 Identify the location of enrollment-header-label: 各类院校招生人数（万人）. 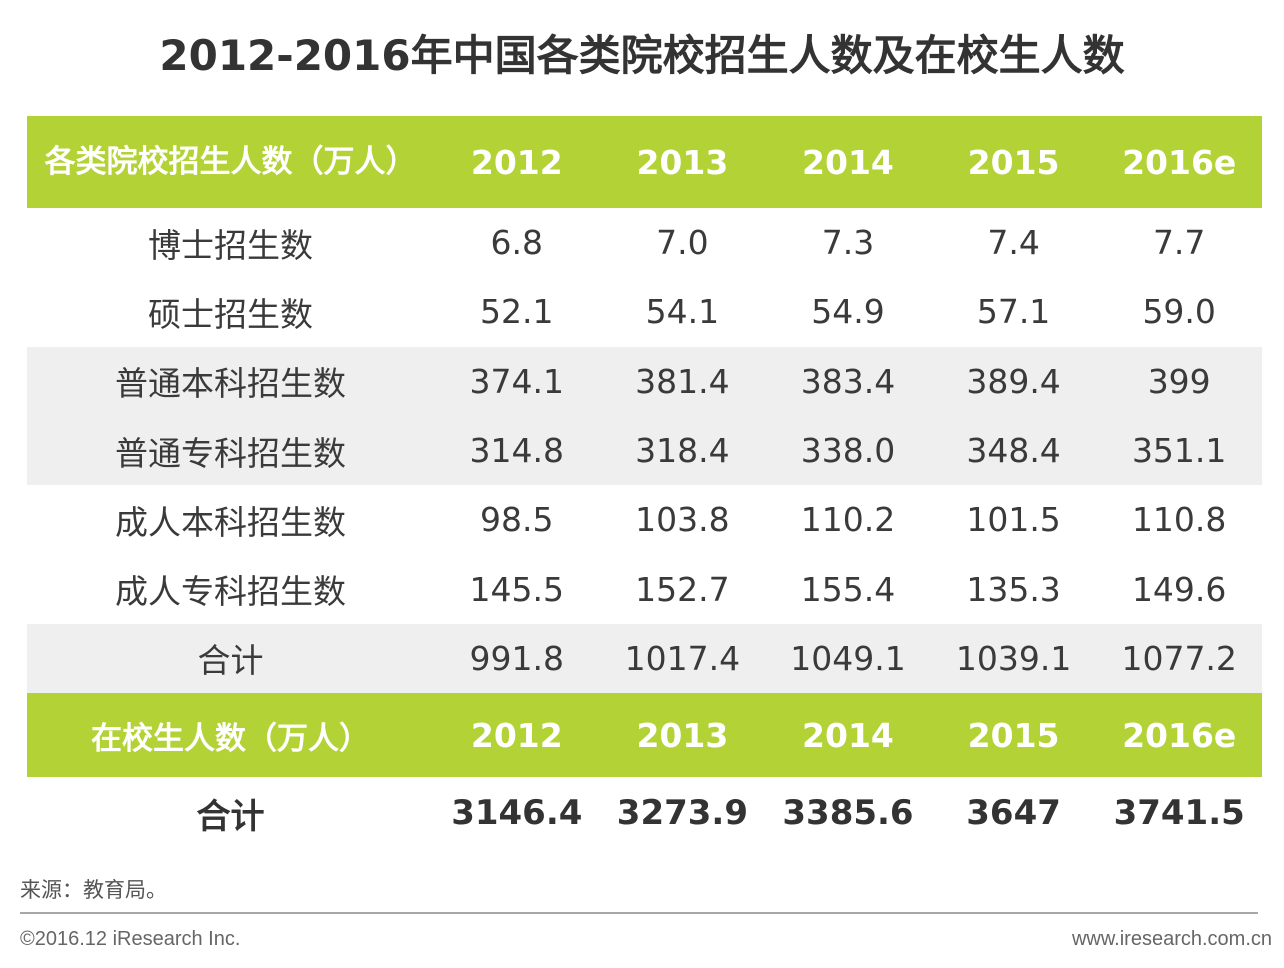
(230, 162).